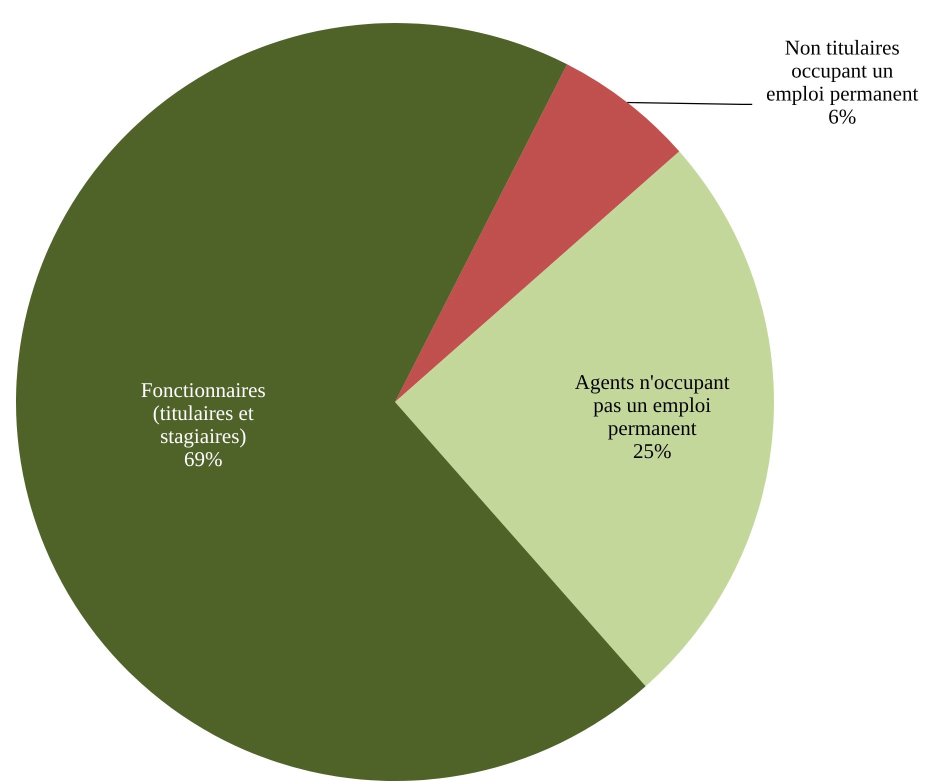 The height and width of the screenshot is (781, 946). Describe the element at coordinates (203, 413) in the screenshot. I see `slice-label: Fonctionnaires (titulaires et stagiaires)` at that location.